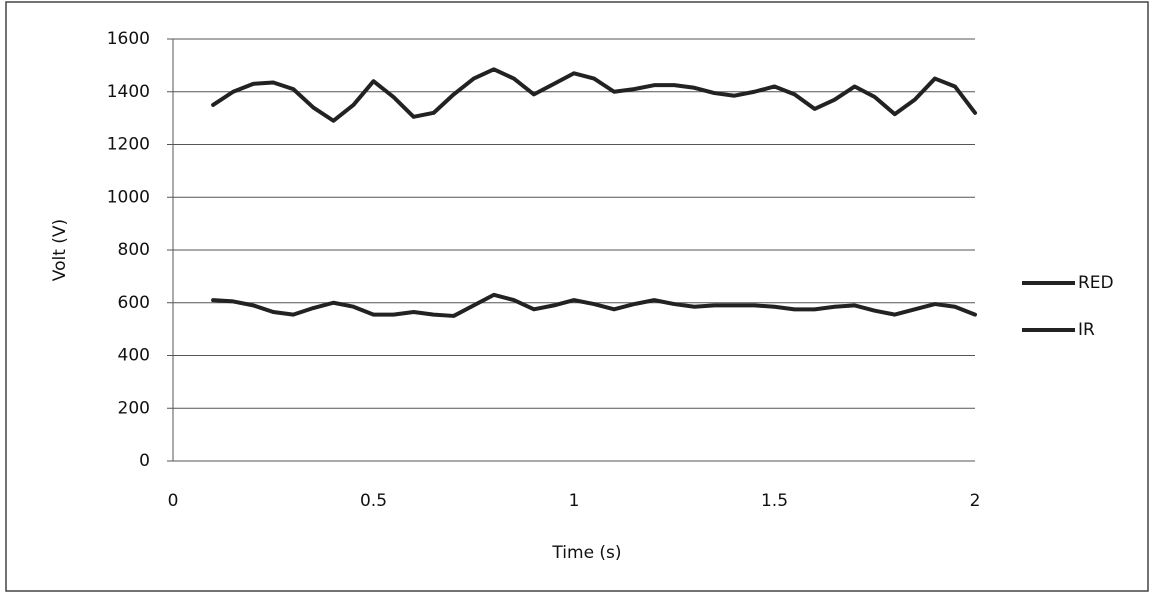 The image size is (1154, 593). I want to click on y-tick-label: 800, so click(134, 250).